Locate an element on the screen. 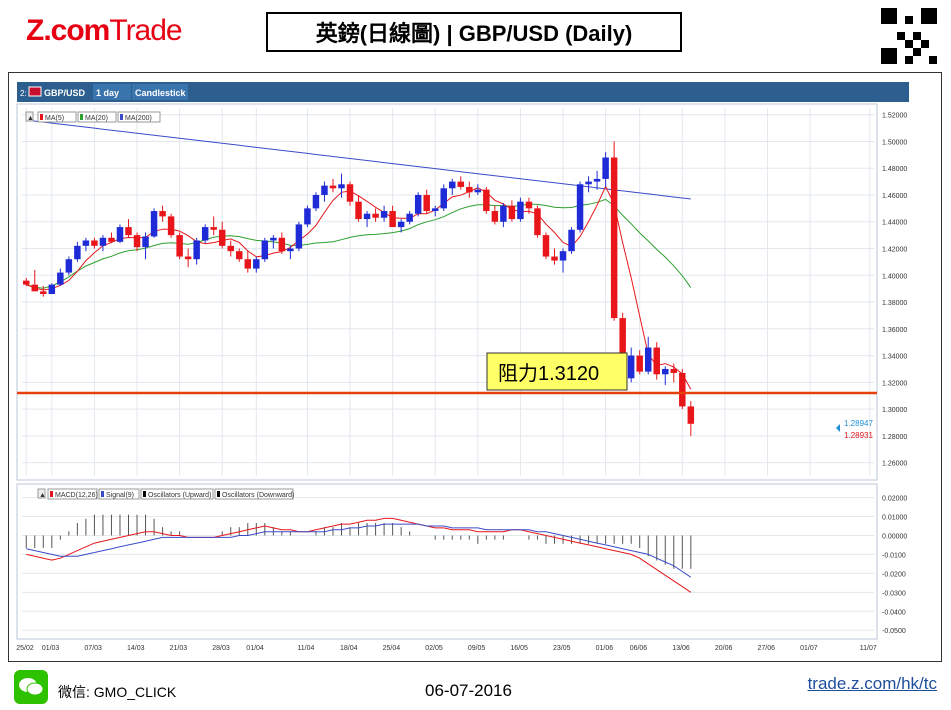  legend-macd: MACD(12,26) is located at coordinates (76, 495).